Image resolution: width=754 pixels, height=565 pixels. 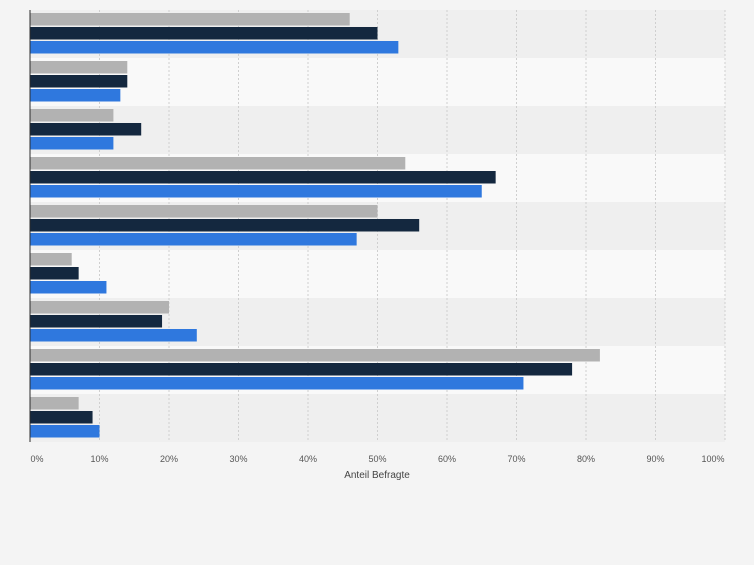 What do you see at coordinates (377, 475) in the screenshot?
I see `x-axis-title: Anteil Befragte` at bounding box center [377, 475].